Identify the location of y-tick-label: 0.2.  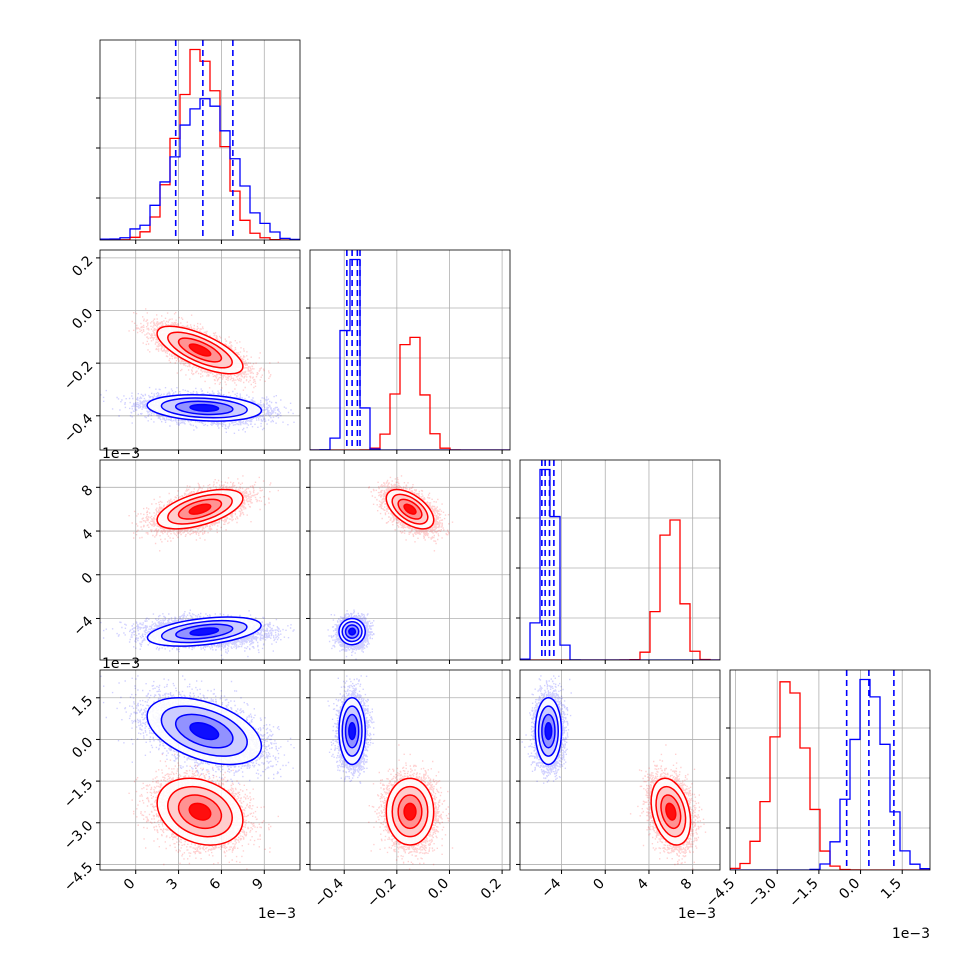
(82, 266).